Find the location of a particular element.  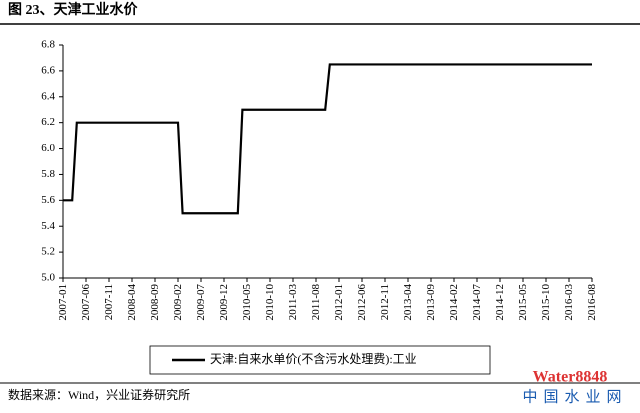

x-tick-label: 2015-05 is located at coordinates (523, 302).